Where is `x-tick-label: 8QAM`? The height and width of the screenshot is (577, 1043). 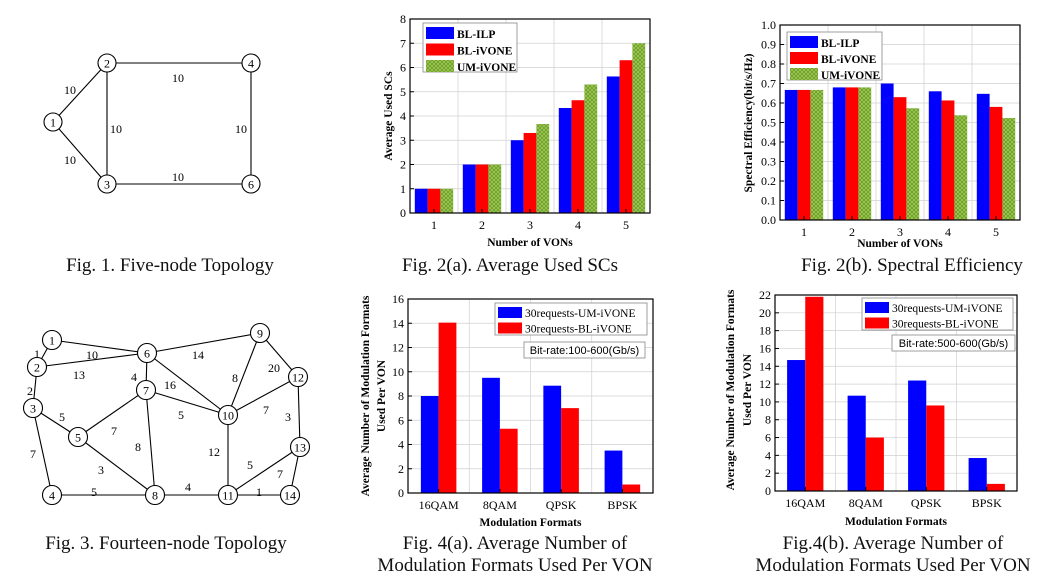
x-tick-label: 8QAM is located at coordinates (500, 505).